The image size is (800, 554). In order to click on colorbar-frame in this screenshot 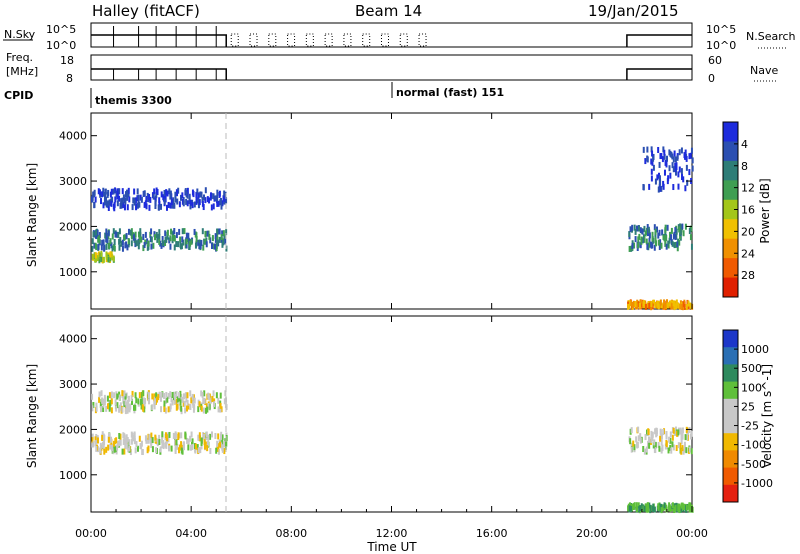, I will do `click(730, 416)`.